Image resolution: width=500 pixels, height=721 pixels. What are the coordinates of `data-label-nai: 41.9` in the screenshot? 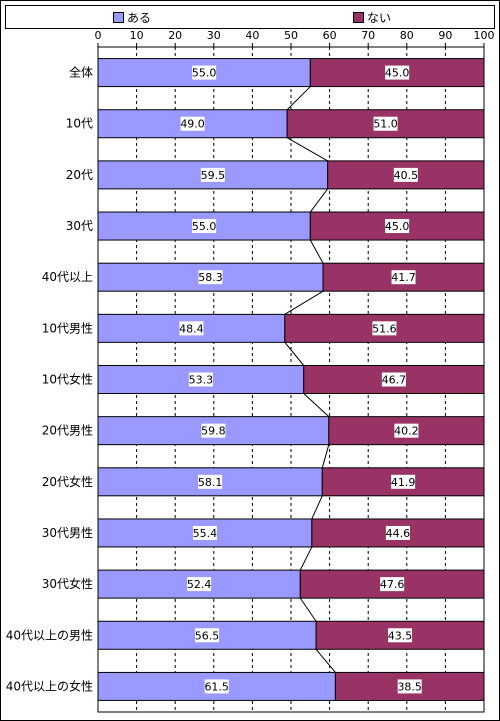 It's located at (403, 482).